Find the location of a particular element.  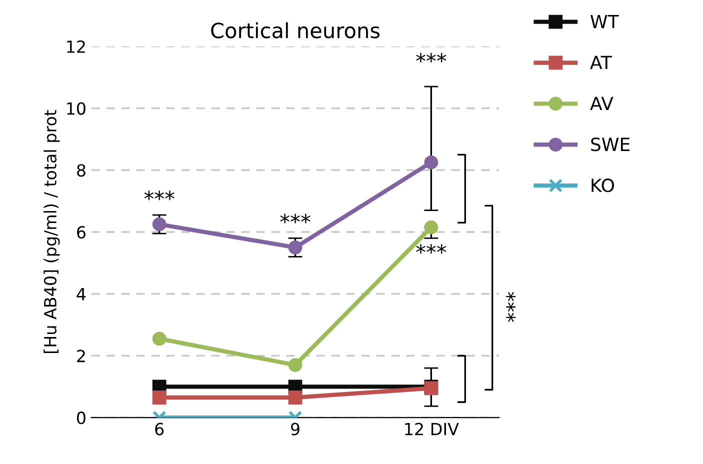

legend-label: WT is located at coordinates (604, 21).